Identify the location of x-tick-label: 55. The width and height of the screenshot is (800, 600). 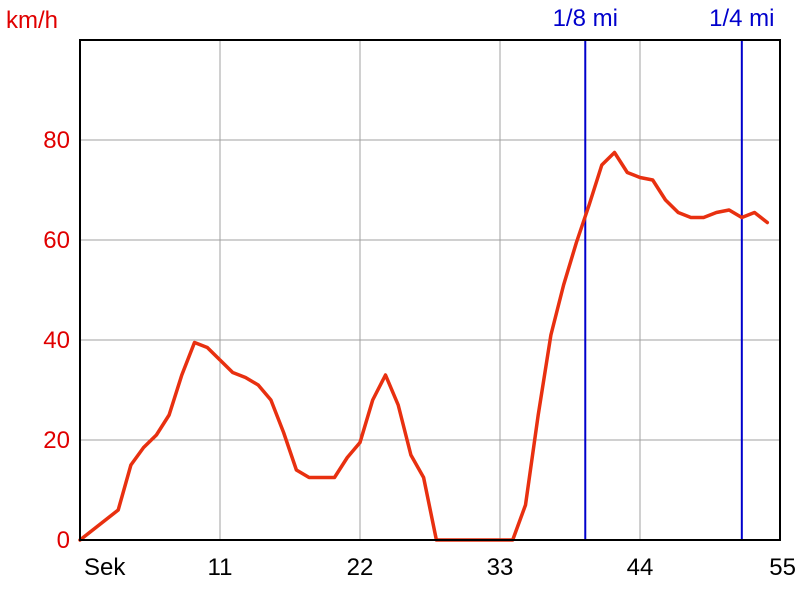
(782, 567).